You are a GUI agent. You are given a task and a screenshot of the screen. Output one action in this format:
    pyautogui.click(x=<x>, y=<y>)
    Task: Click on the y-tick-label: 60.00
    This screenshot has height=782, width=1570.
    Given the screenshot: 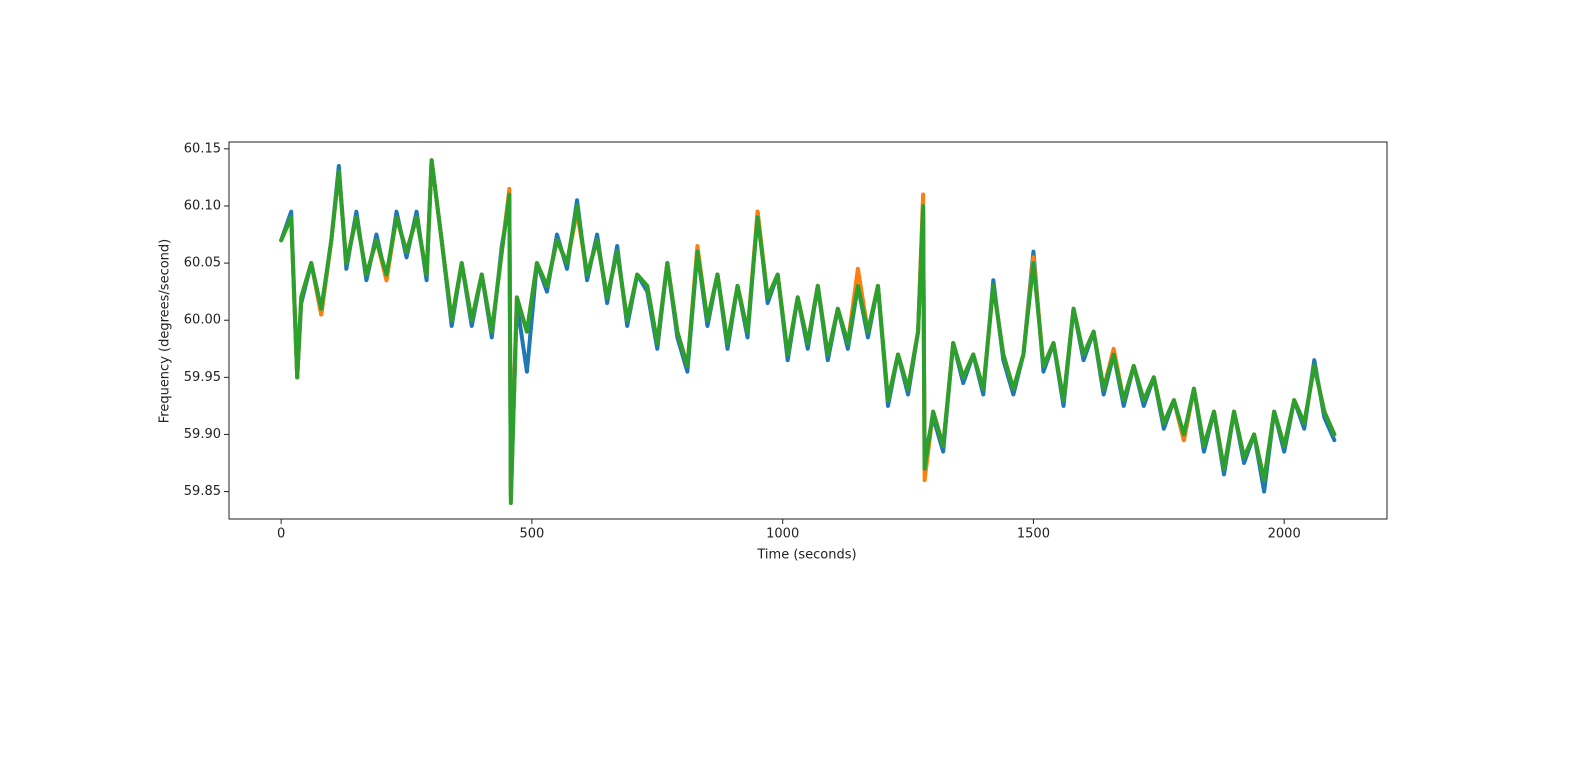 What is the action you would take?
    pyautogui.click(x=202, y=320)
    